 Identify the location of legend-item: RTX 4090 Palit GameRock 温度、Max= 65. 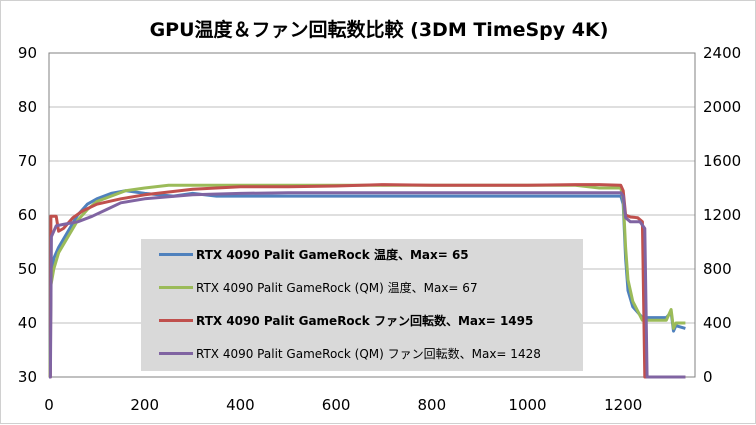
(314, 254).